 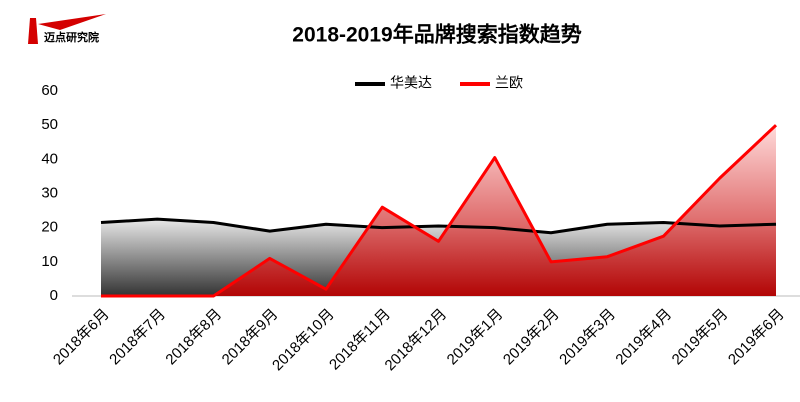 What do you see at coordinates (137, 337) in the screenshot?
I see `x-tick-label: 2018年7月` at bounding box center [137, 337].